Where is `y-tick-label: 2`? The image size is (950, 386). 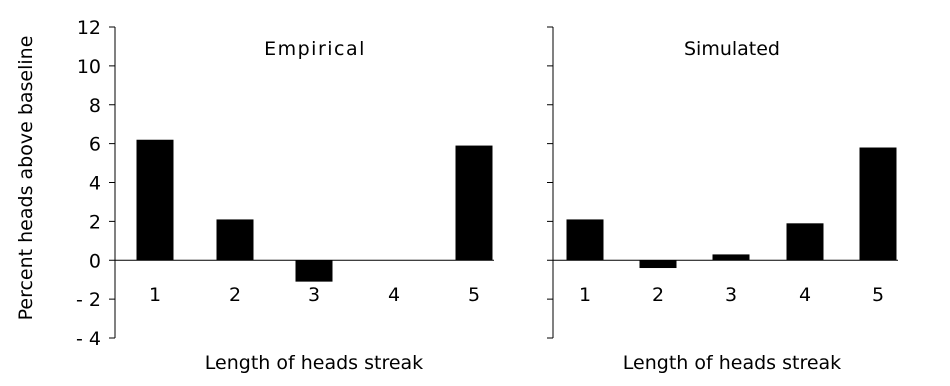 y-tick-label: 2 is located at coordinates (95, 222).